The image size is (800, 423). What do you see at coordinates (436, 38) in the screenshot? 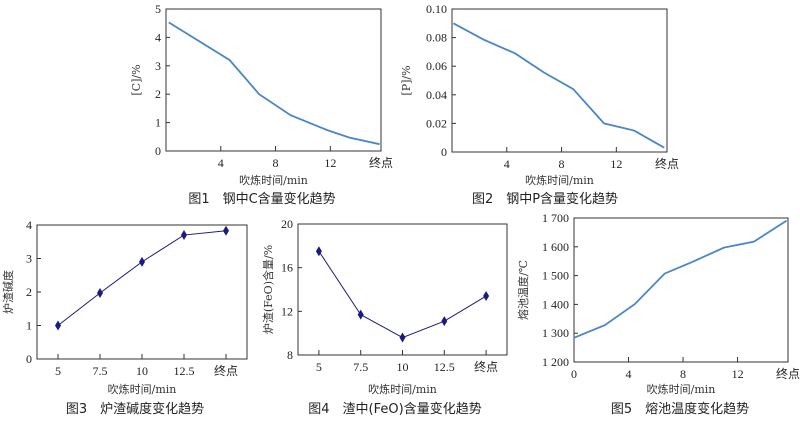
I see `y-tick-label: 0.08` at bounding box center [436, 38].